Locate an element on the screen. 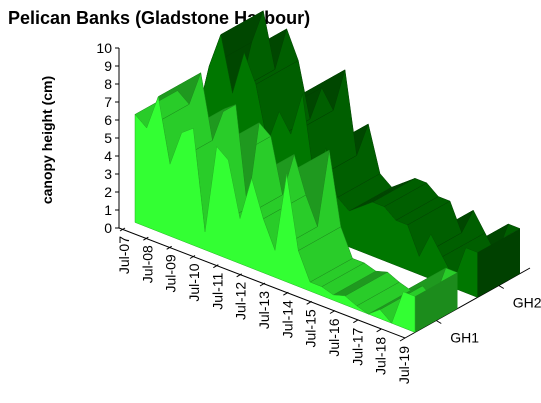  x-tick-label: Jul-18 is located at coordinates (381, 356).